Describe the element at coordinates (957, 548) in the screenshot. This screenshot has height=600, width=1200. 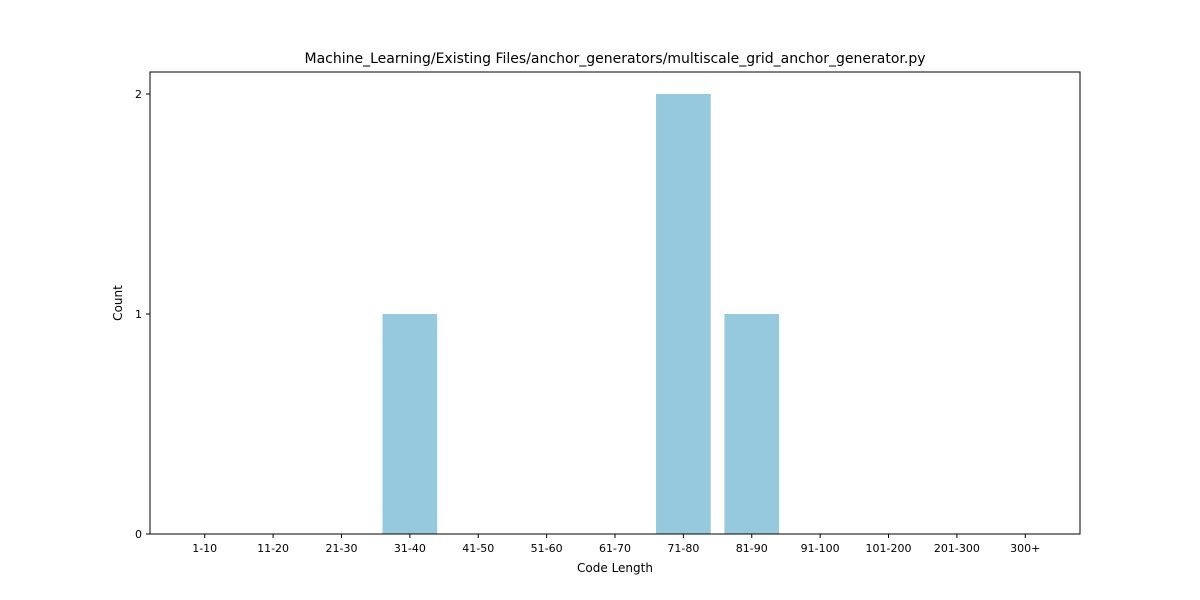
I see `x-tick-label: 201-300` at that location.